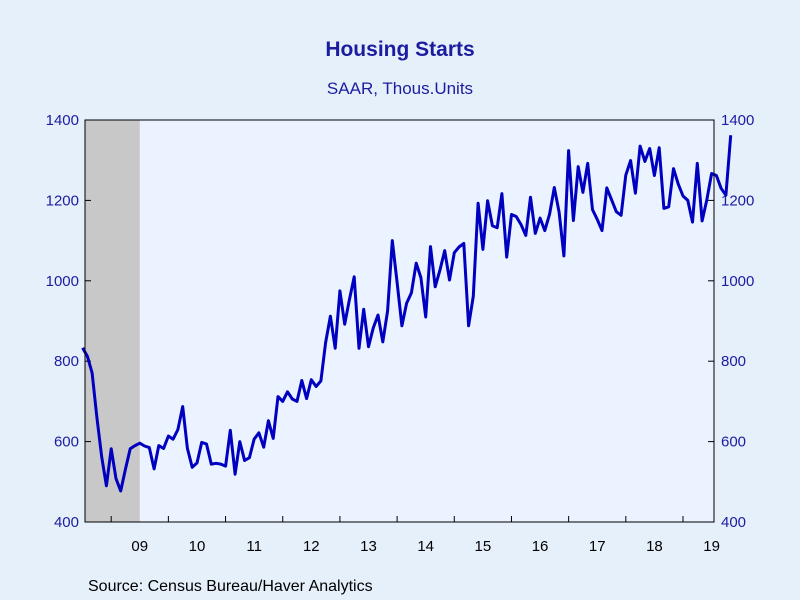 The width and height of the screenshot is (800, 600). I want to click on x-tick-label: 16, so click(540, 546).